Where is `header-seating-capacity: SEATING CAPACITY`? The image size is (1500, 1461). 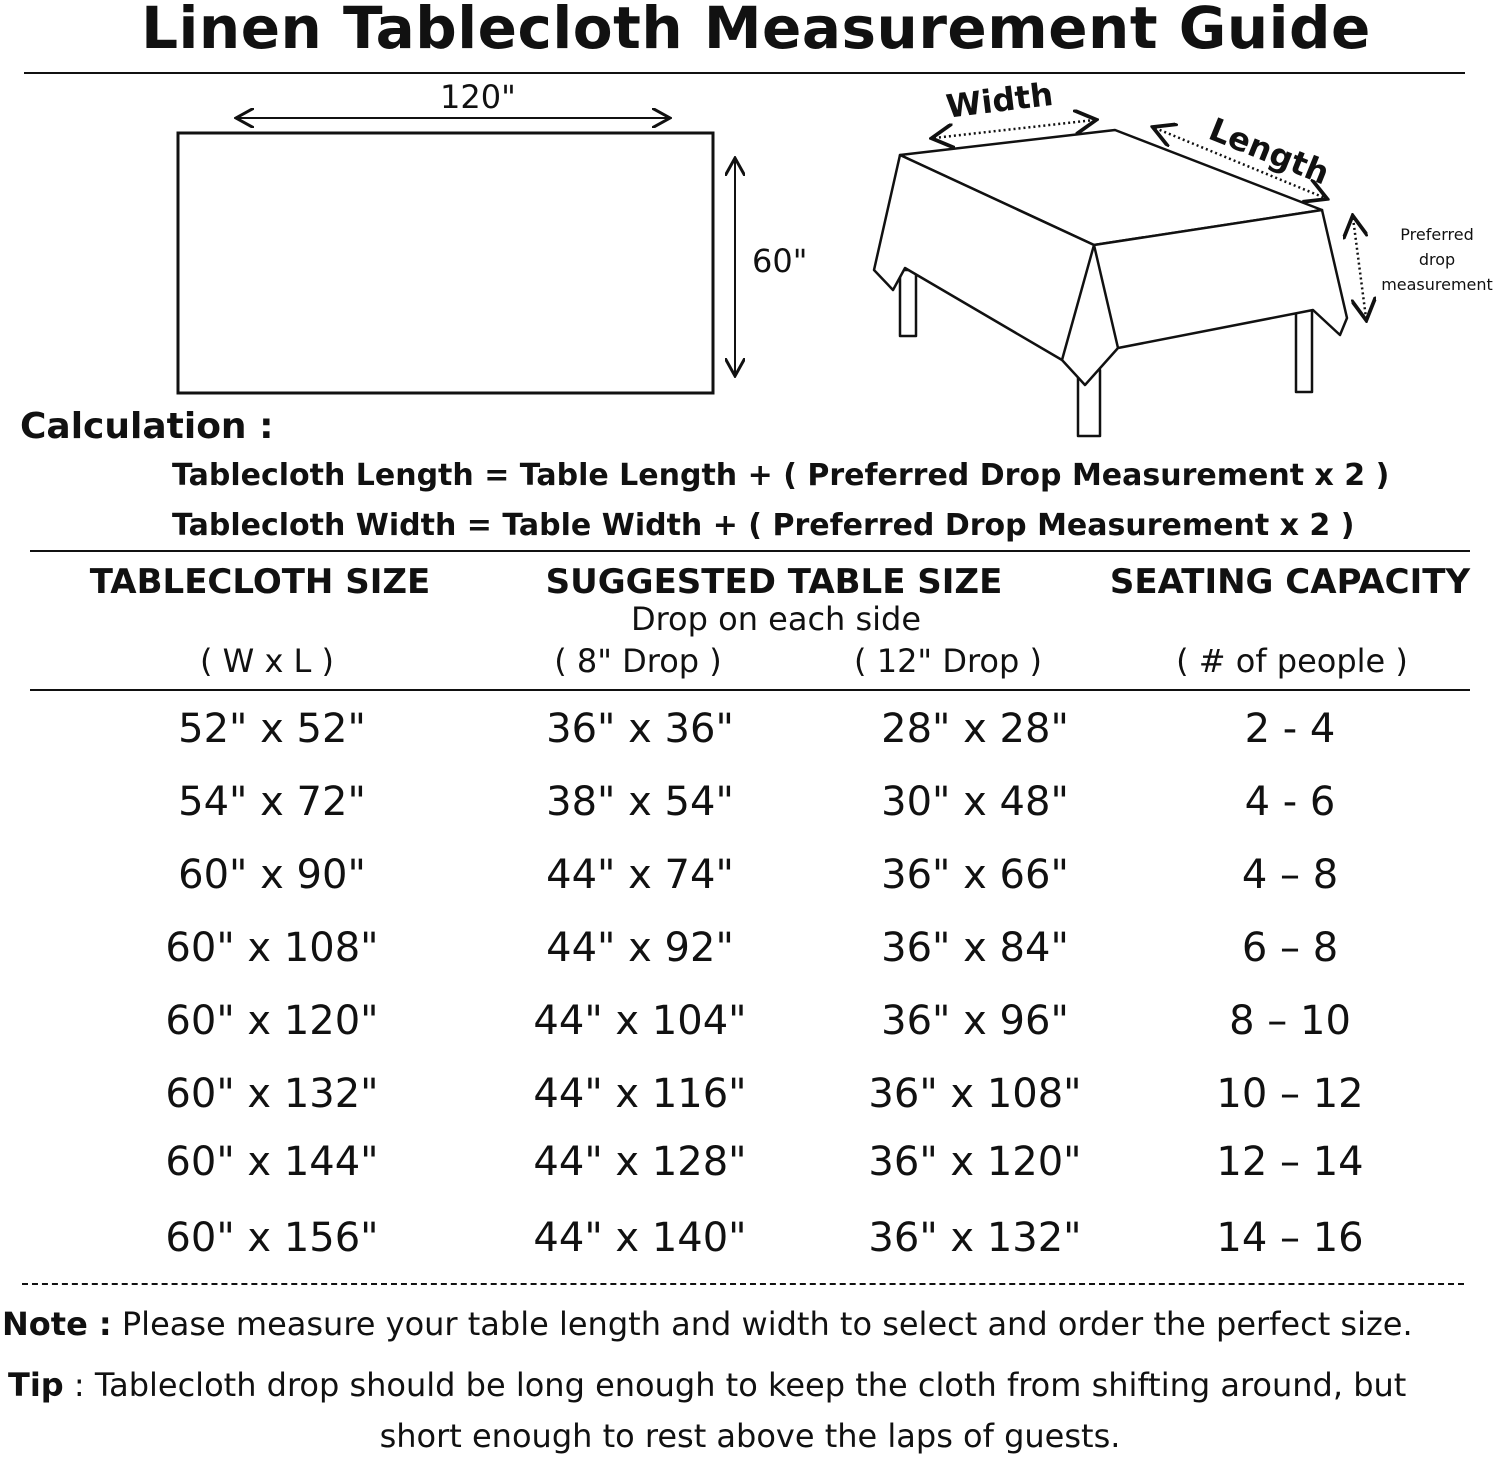
header-seating-capacity: SEATING CAPACITY is located at coordinates (1290, 582).